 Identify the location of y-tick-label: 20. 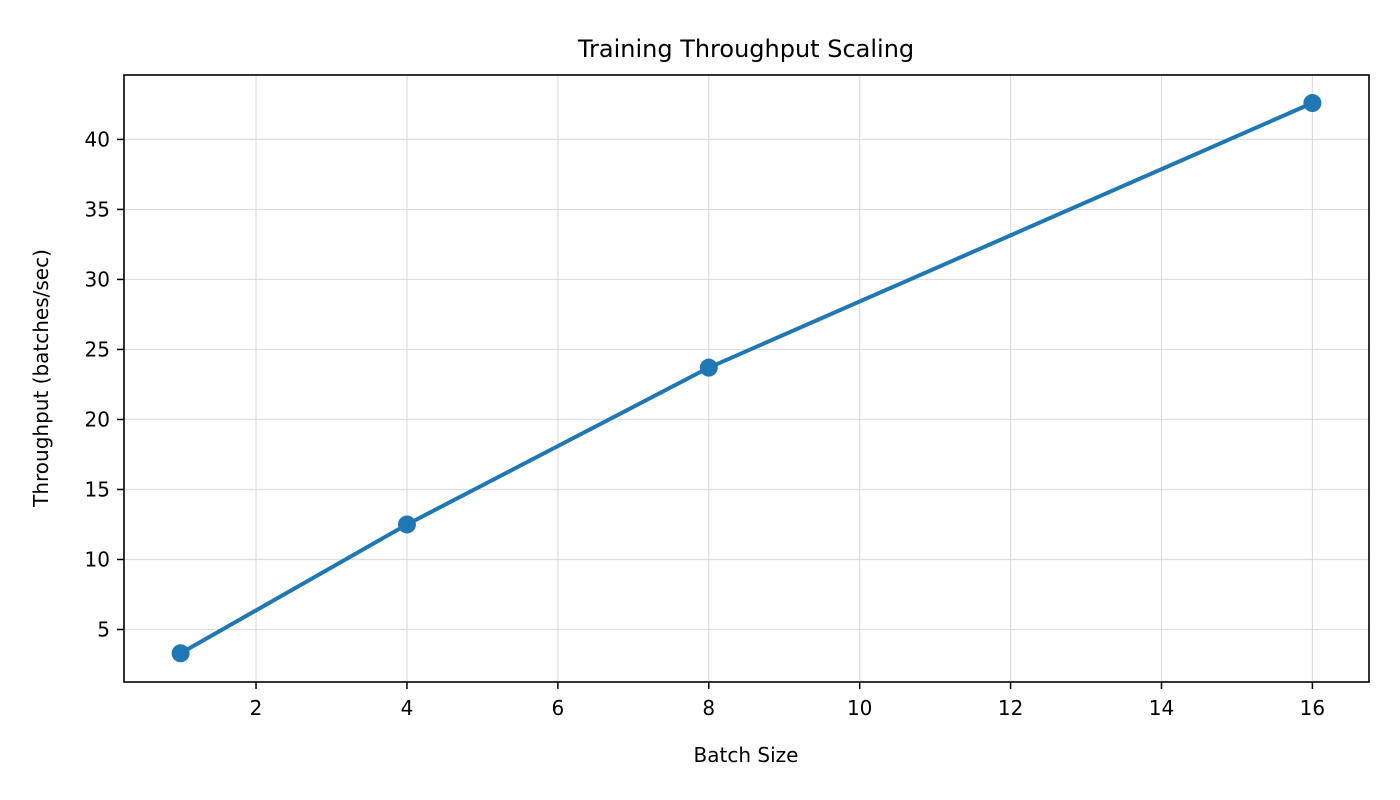
(97, 419).